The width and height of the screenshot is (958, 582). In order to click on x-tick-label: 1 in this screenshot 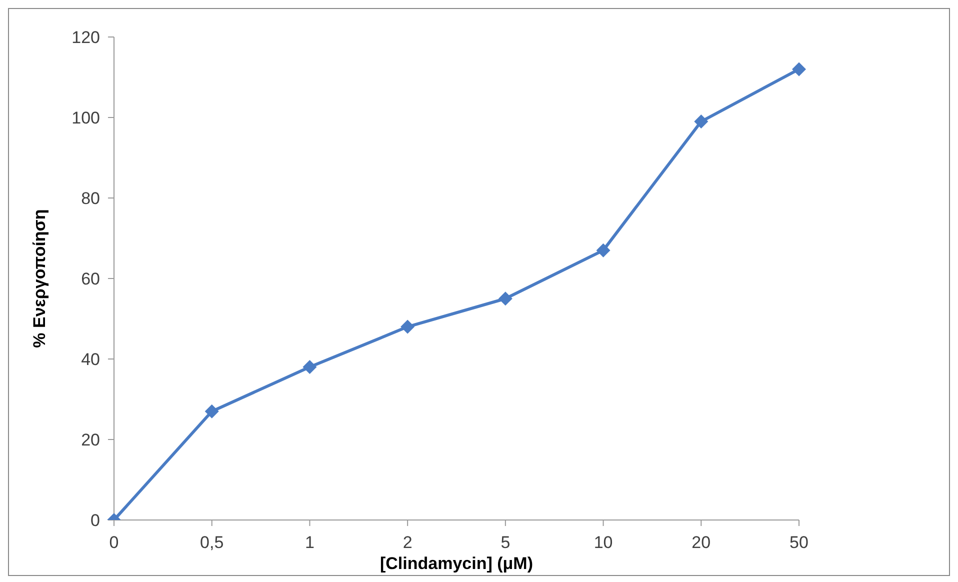, I will do `click(309, 542)`.